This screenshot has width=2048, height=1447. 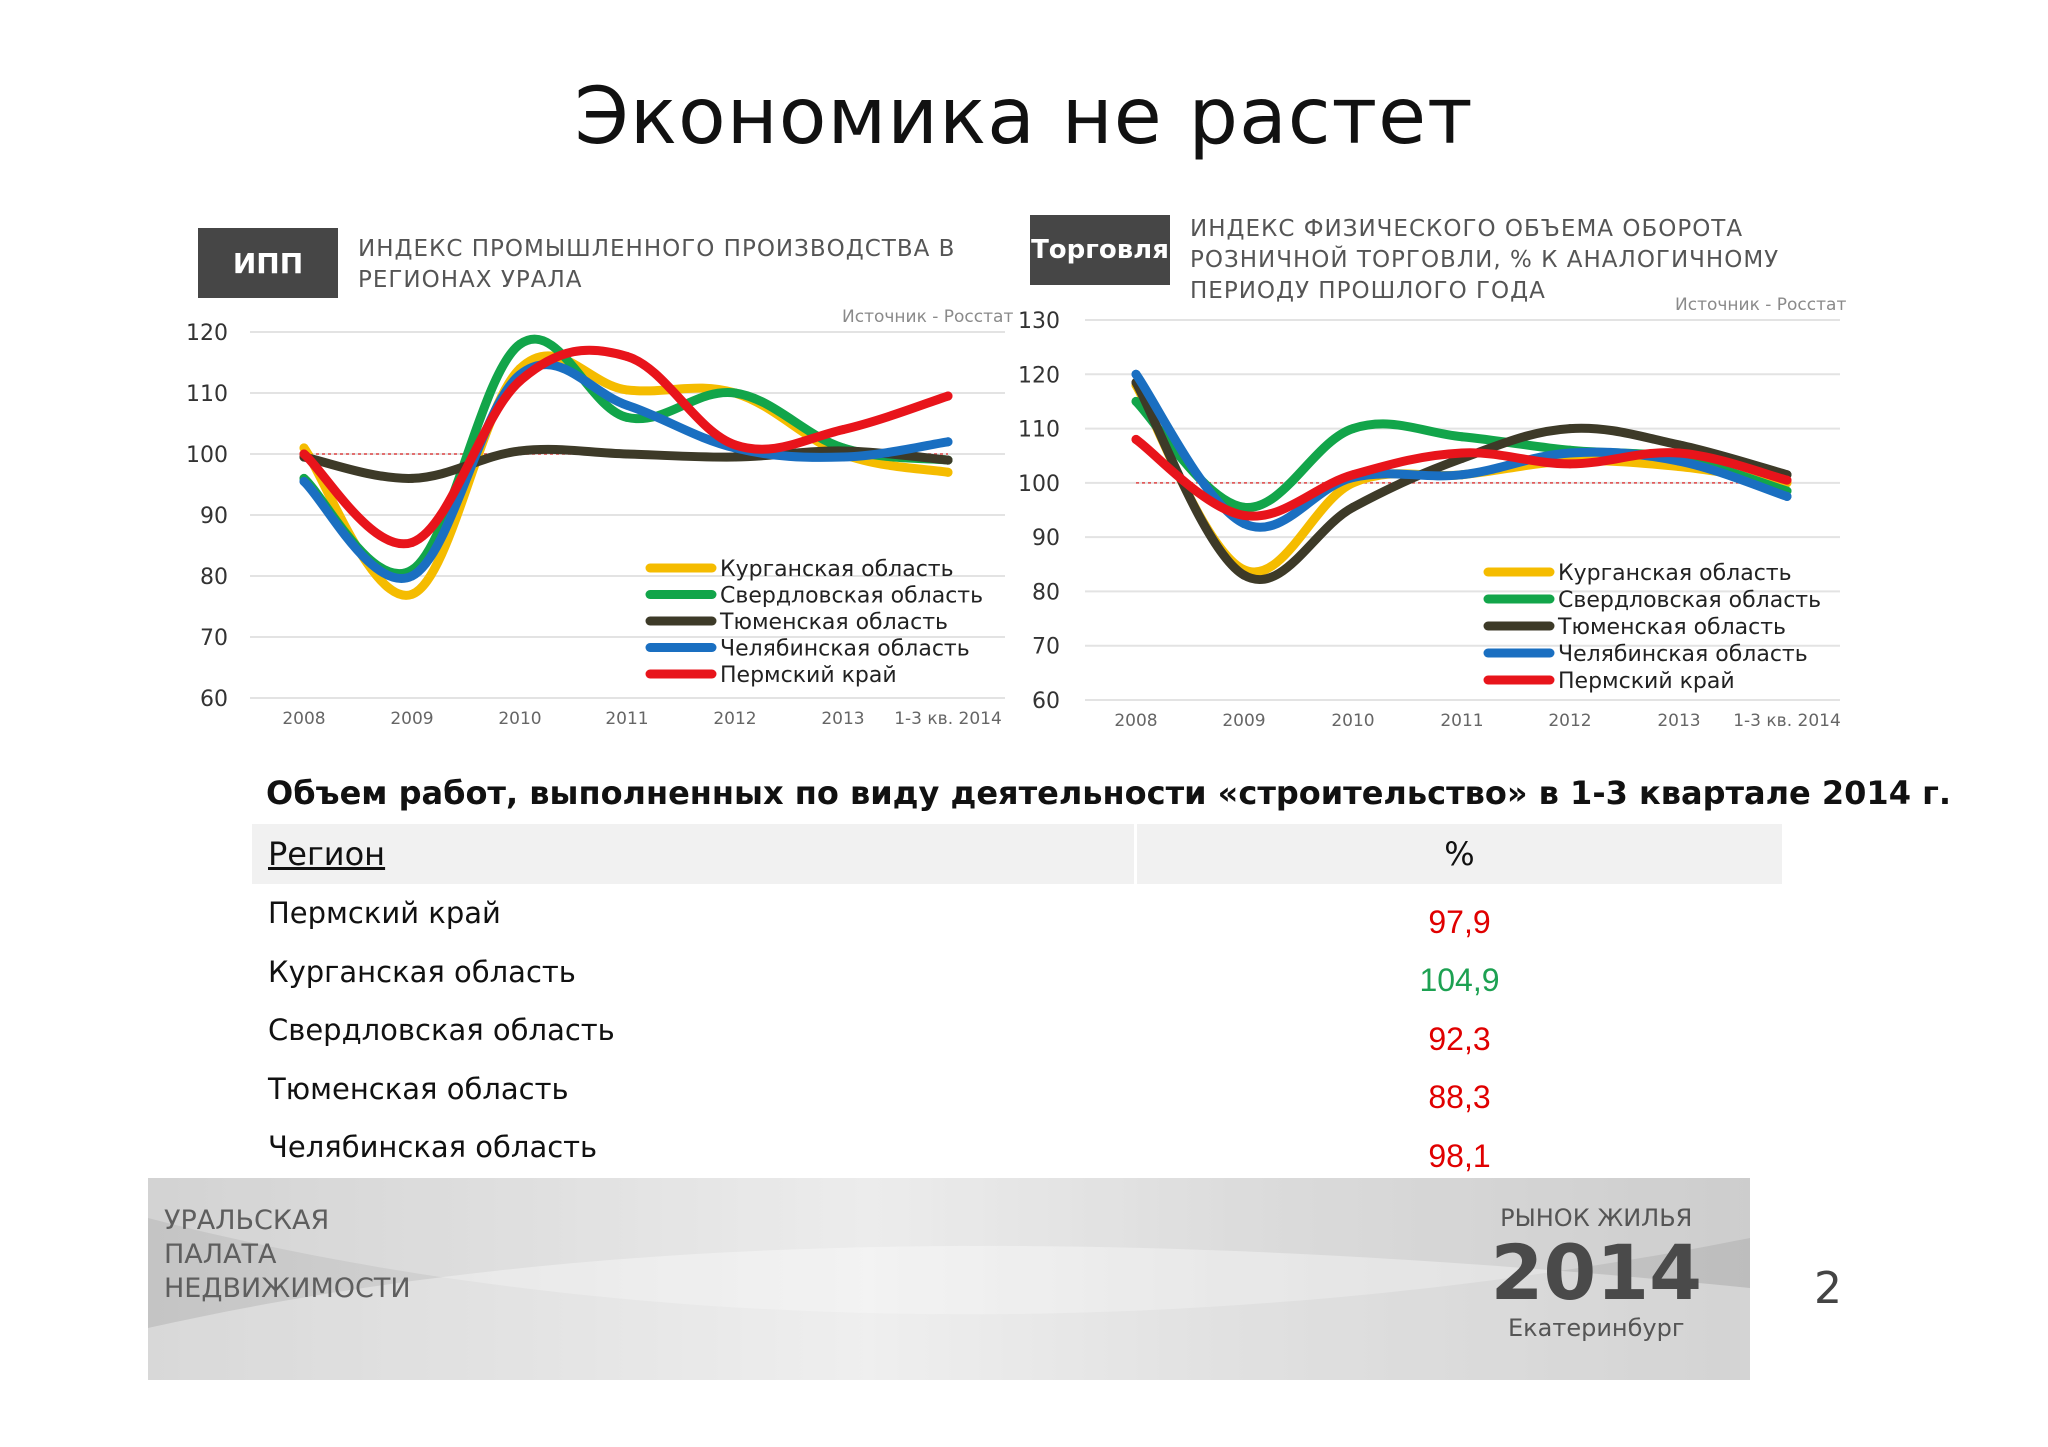 What do you see at coordinates (1485, 260) in the screenshot?
I see `chart2-heading-line: РОЗНИЧНОЙ ТОРГОВЛИ, % К АНАЛОГИЧНОМУ` at bounding box center [1485, 260].